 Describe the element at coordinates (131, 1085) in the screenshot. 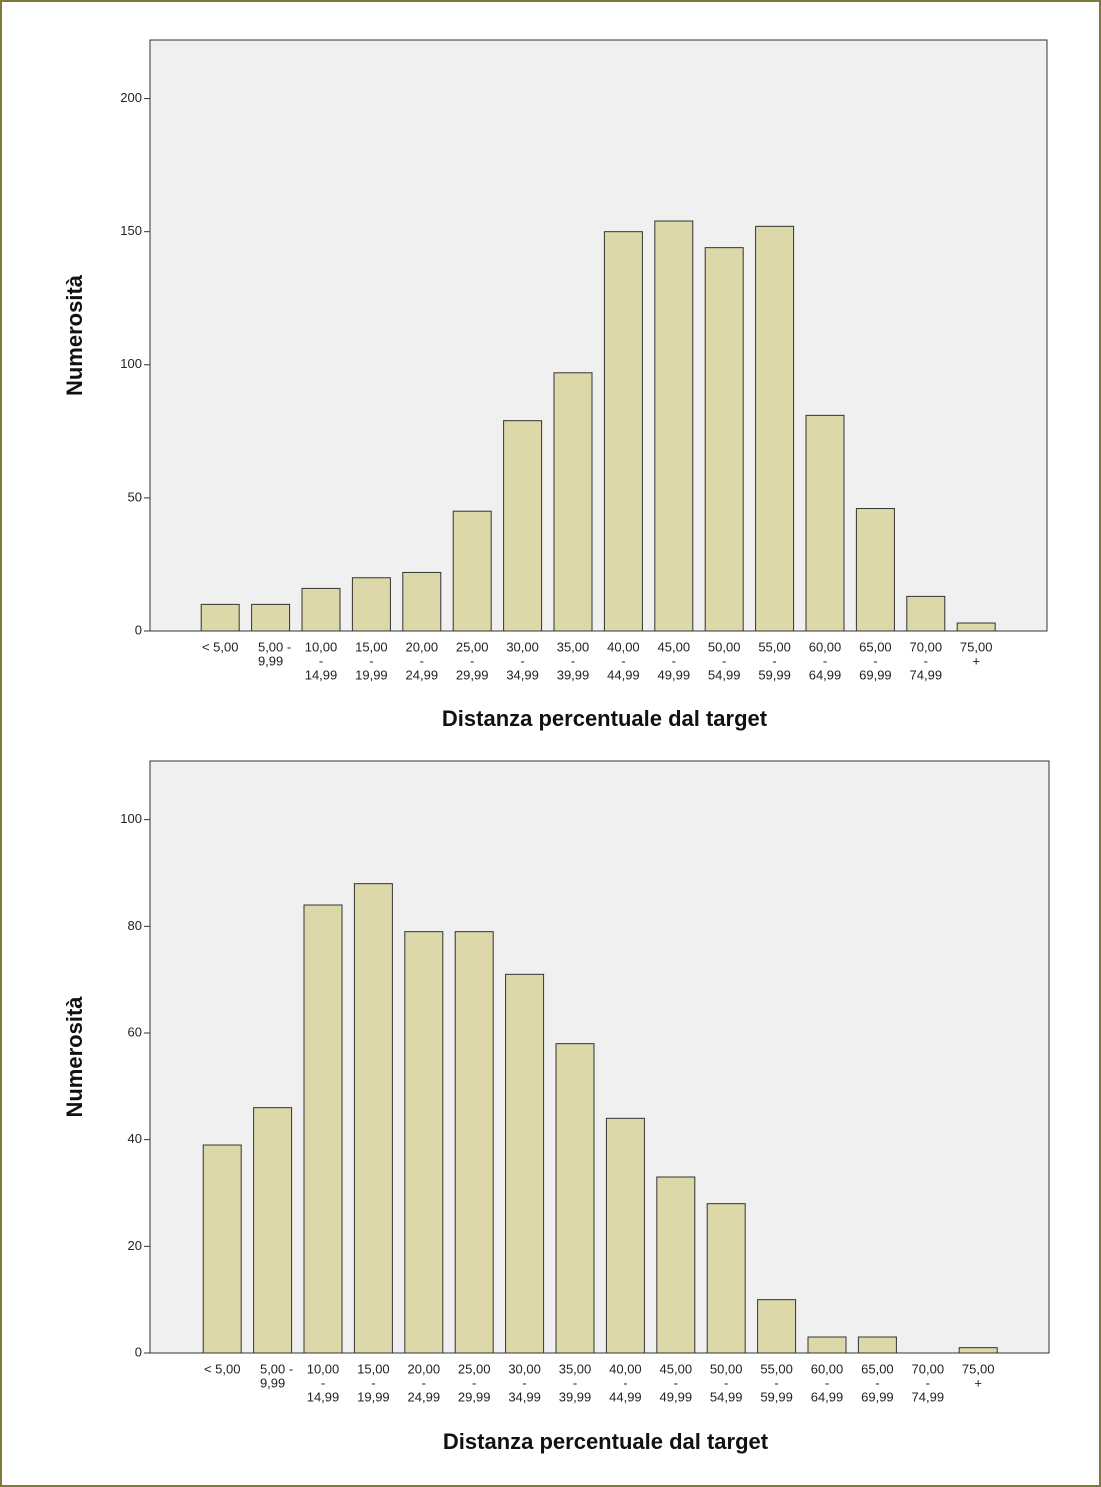

I see `y-tick-labels: 0 20 40 60 80 100` at that location.